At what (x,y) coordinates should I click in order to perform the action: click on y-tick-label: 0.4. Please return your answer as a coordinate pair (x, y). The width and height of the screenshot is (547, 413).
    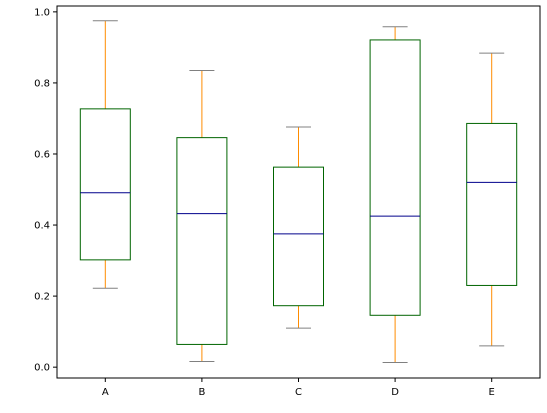
    Looking at the image, I should click on (42, 226).